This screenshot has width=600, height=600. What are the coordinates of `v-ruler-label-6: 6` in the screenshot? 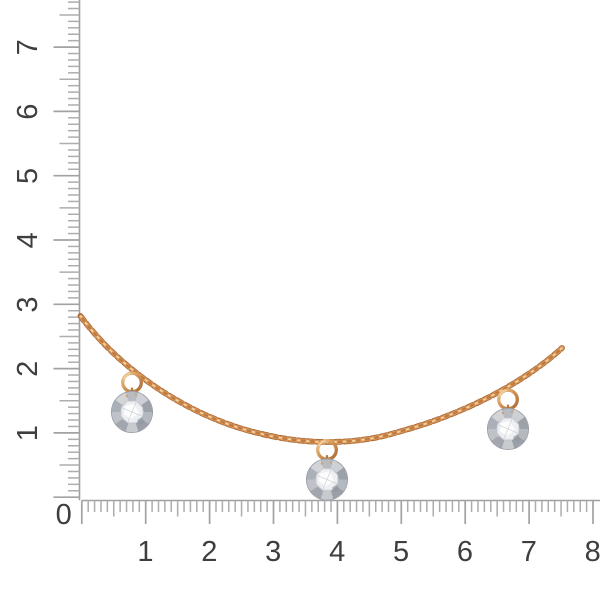 It's located at (28, 111).